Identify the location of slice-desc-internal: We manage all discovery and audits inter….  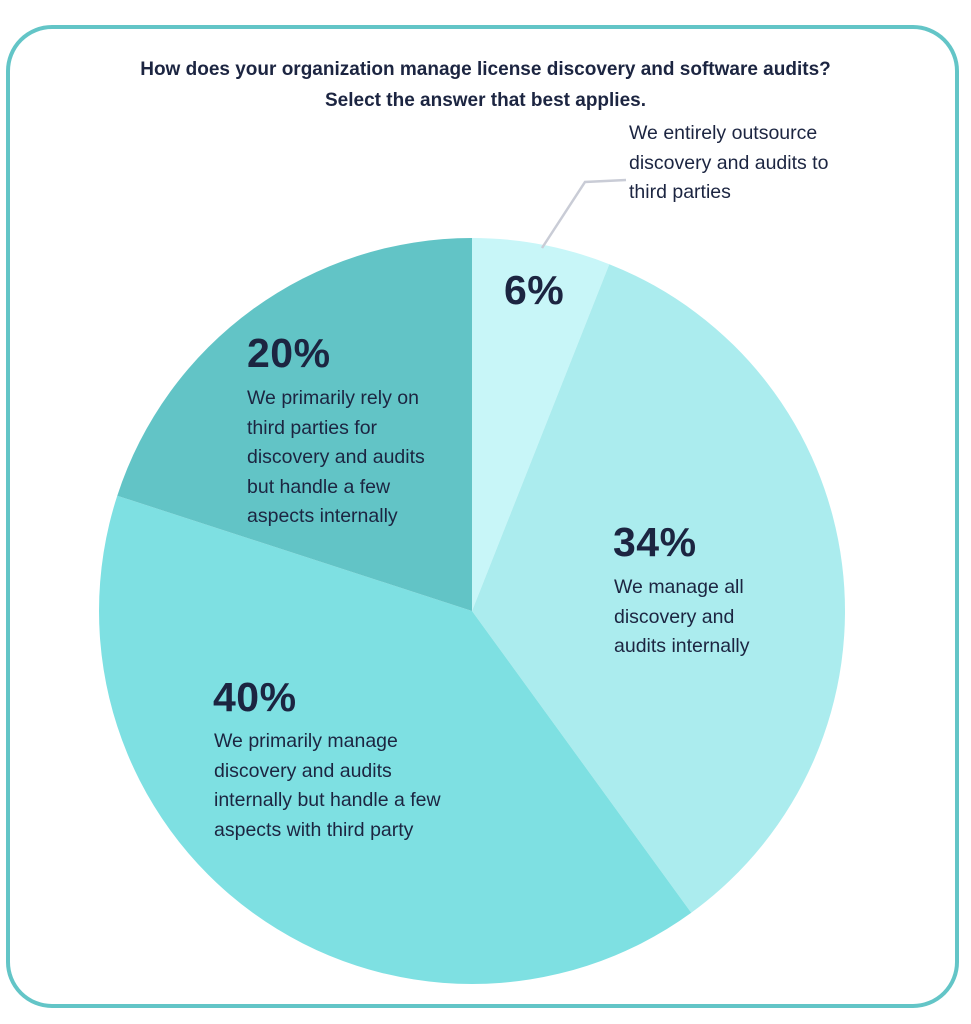
(724, 617).